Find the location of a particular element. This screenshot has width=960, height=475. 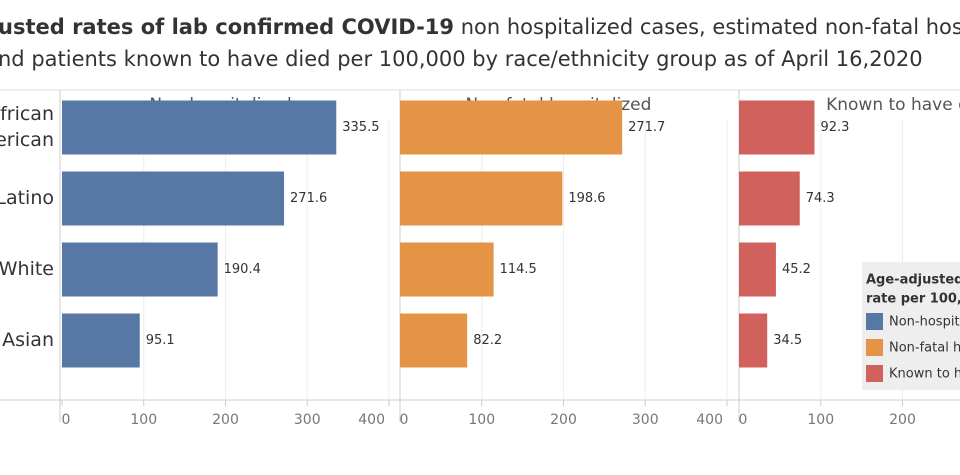

value-label: 271.6 is located at coordinates (308, 198).